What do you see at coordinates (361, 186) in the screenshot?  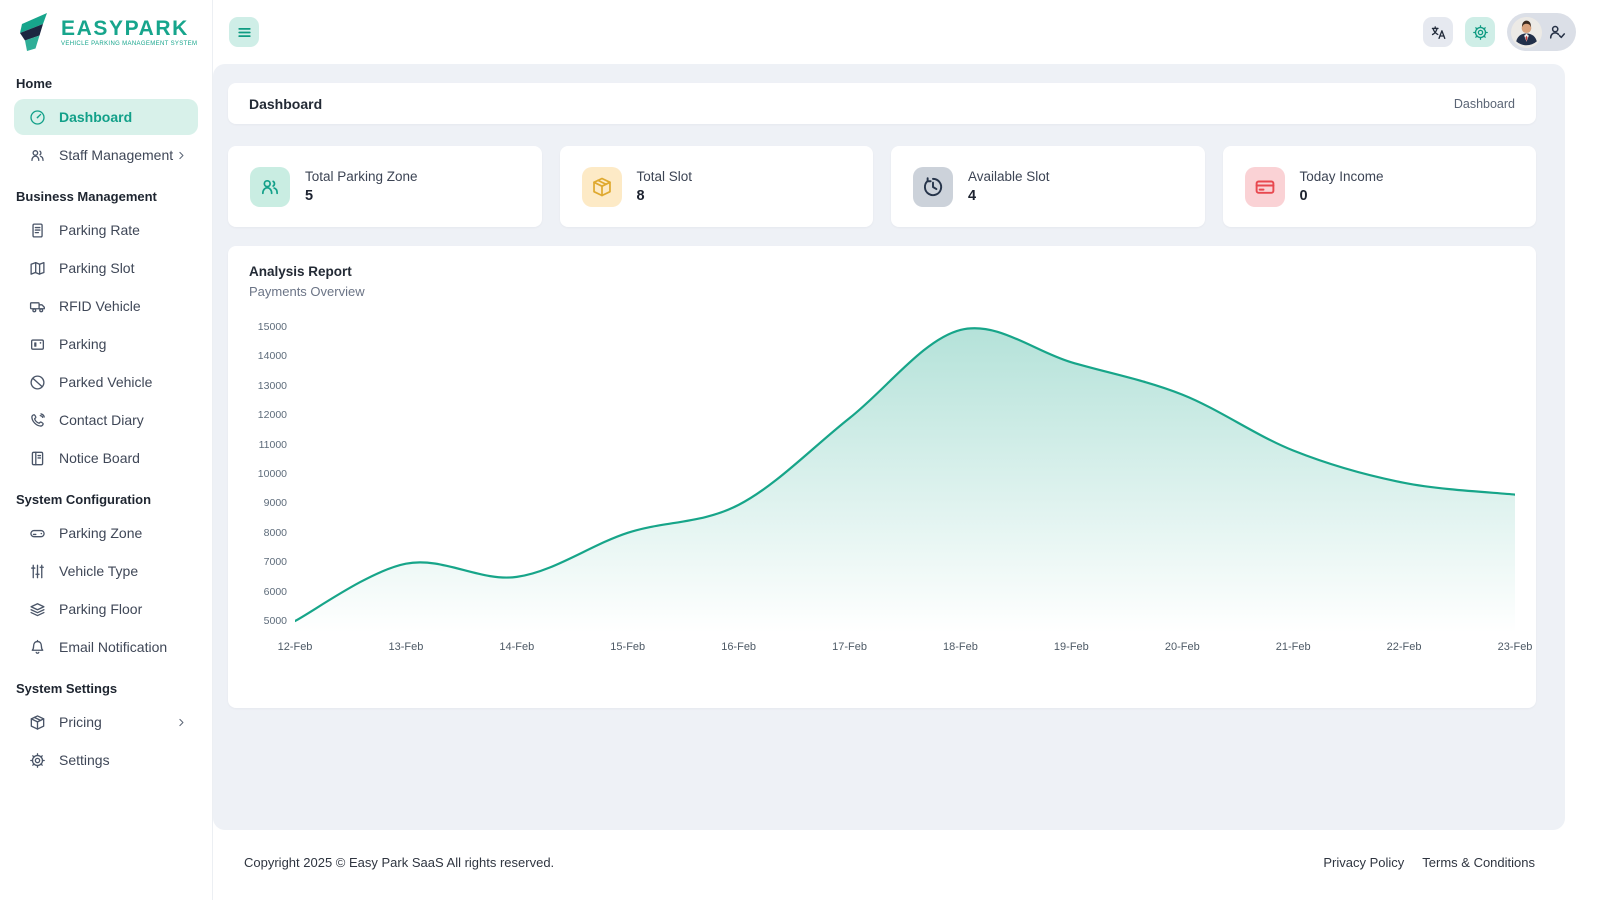 I see `stat-text: Total Parking Zone 5` at bounding box center [361, 186].